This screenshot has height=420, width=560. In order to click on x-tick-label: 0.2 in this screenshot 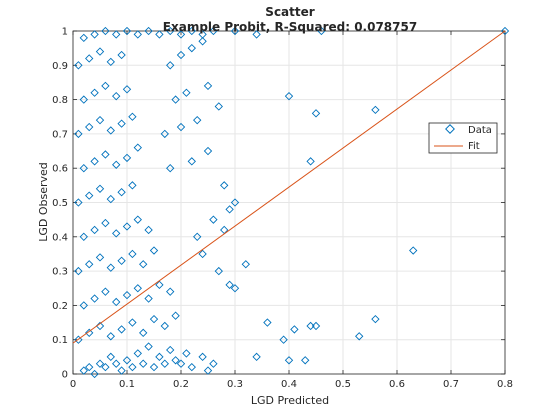, I will do `click(181, 384)`.